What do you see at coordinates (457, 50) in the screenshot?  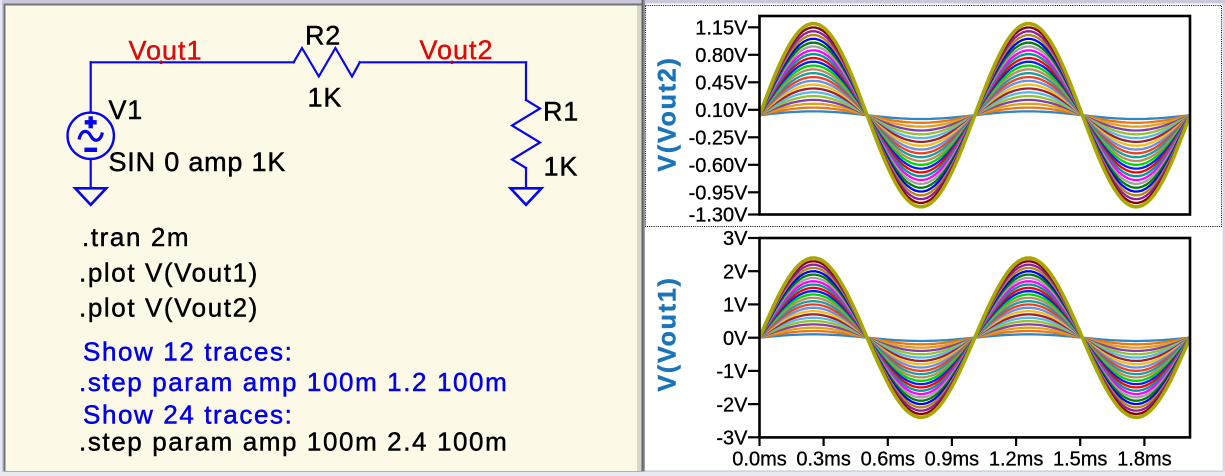 I see `svg-text: Vout2` at bounding box center [457, 50].